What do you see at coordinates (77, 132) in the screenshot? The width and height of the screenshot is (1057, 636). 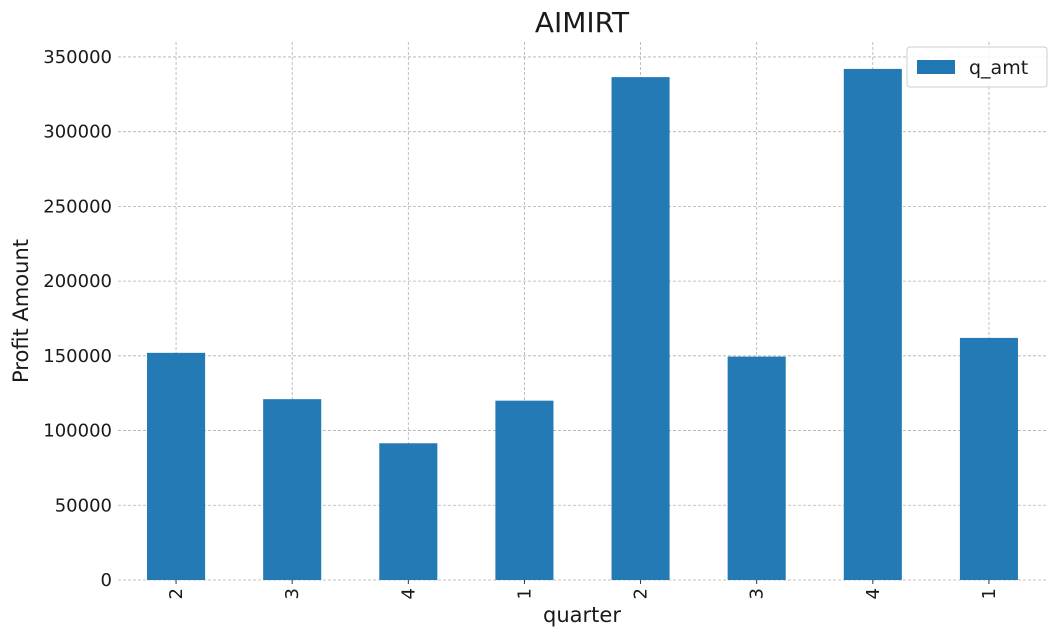 I see `y-tick-label: 300000` at bounding box center [77, 132].